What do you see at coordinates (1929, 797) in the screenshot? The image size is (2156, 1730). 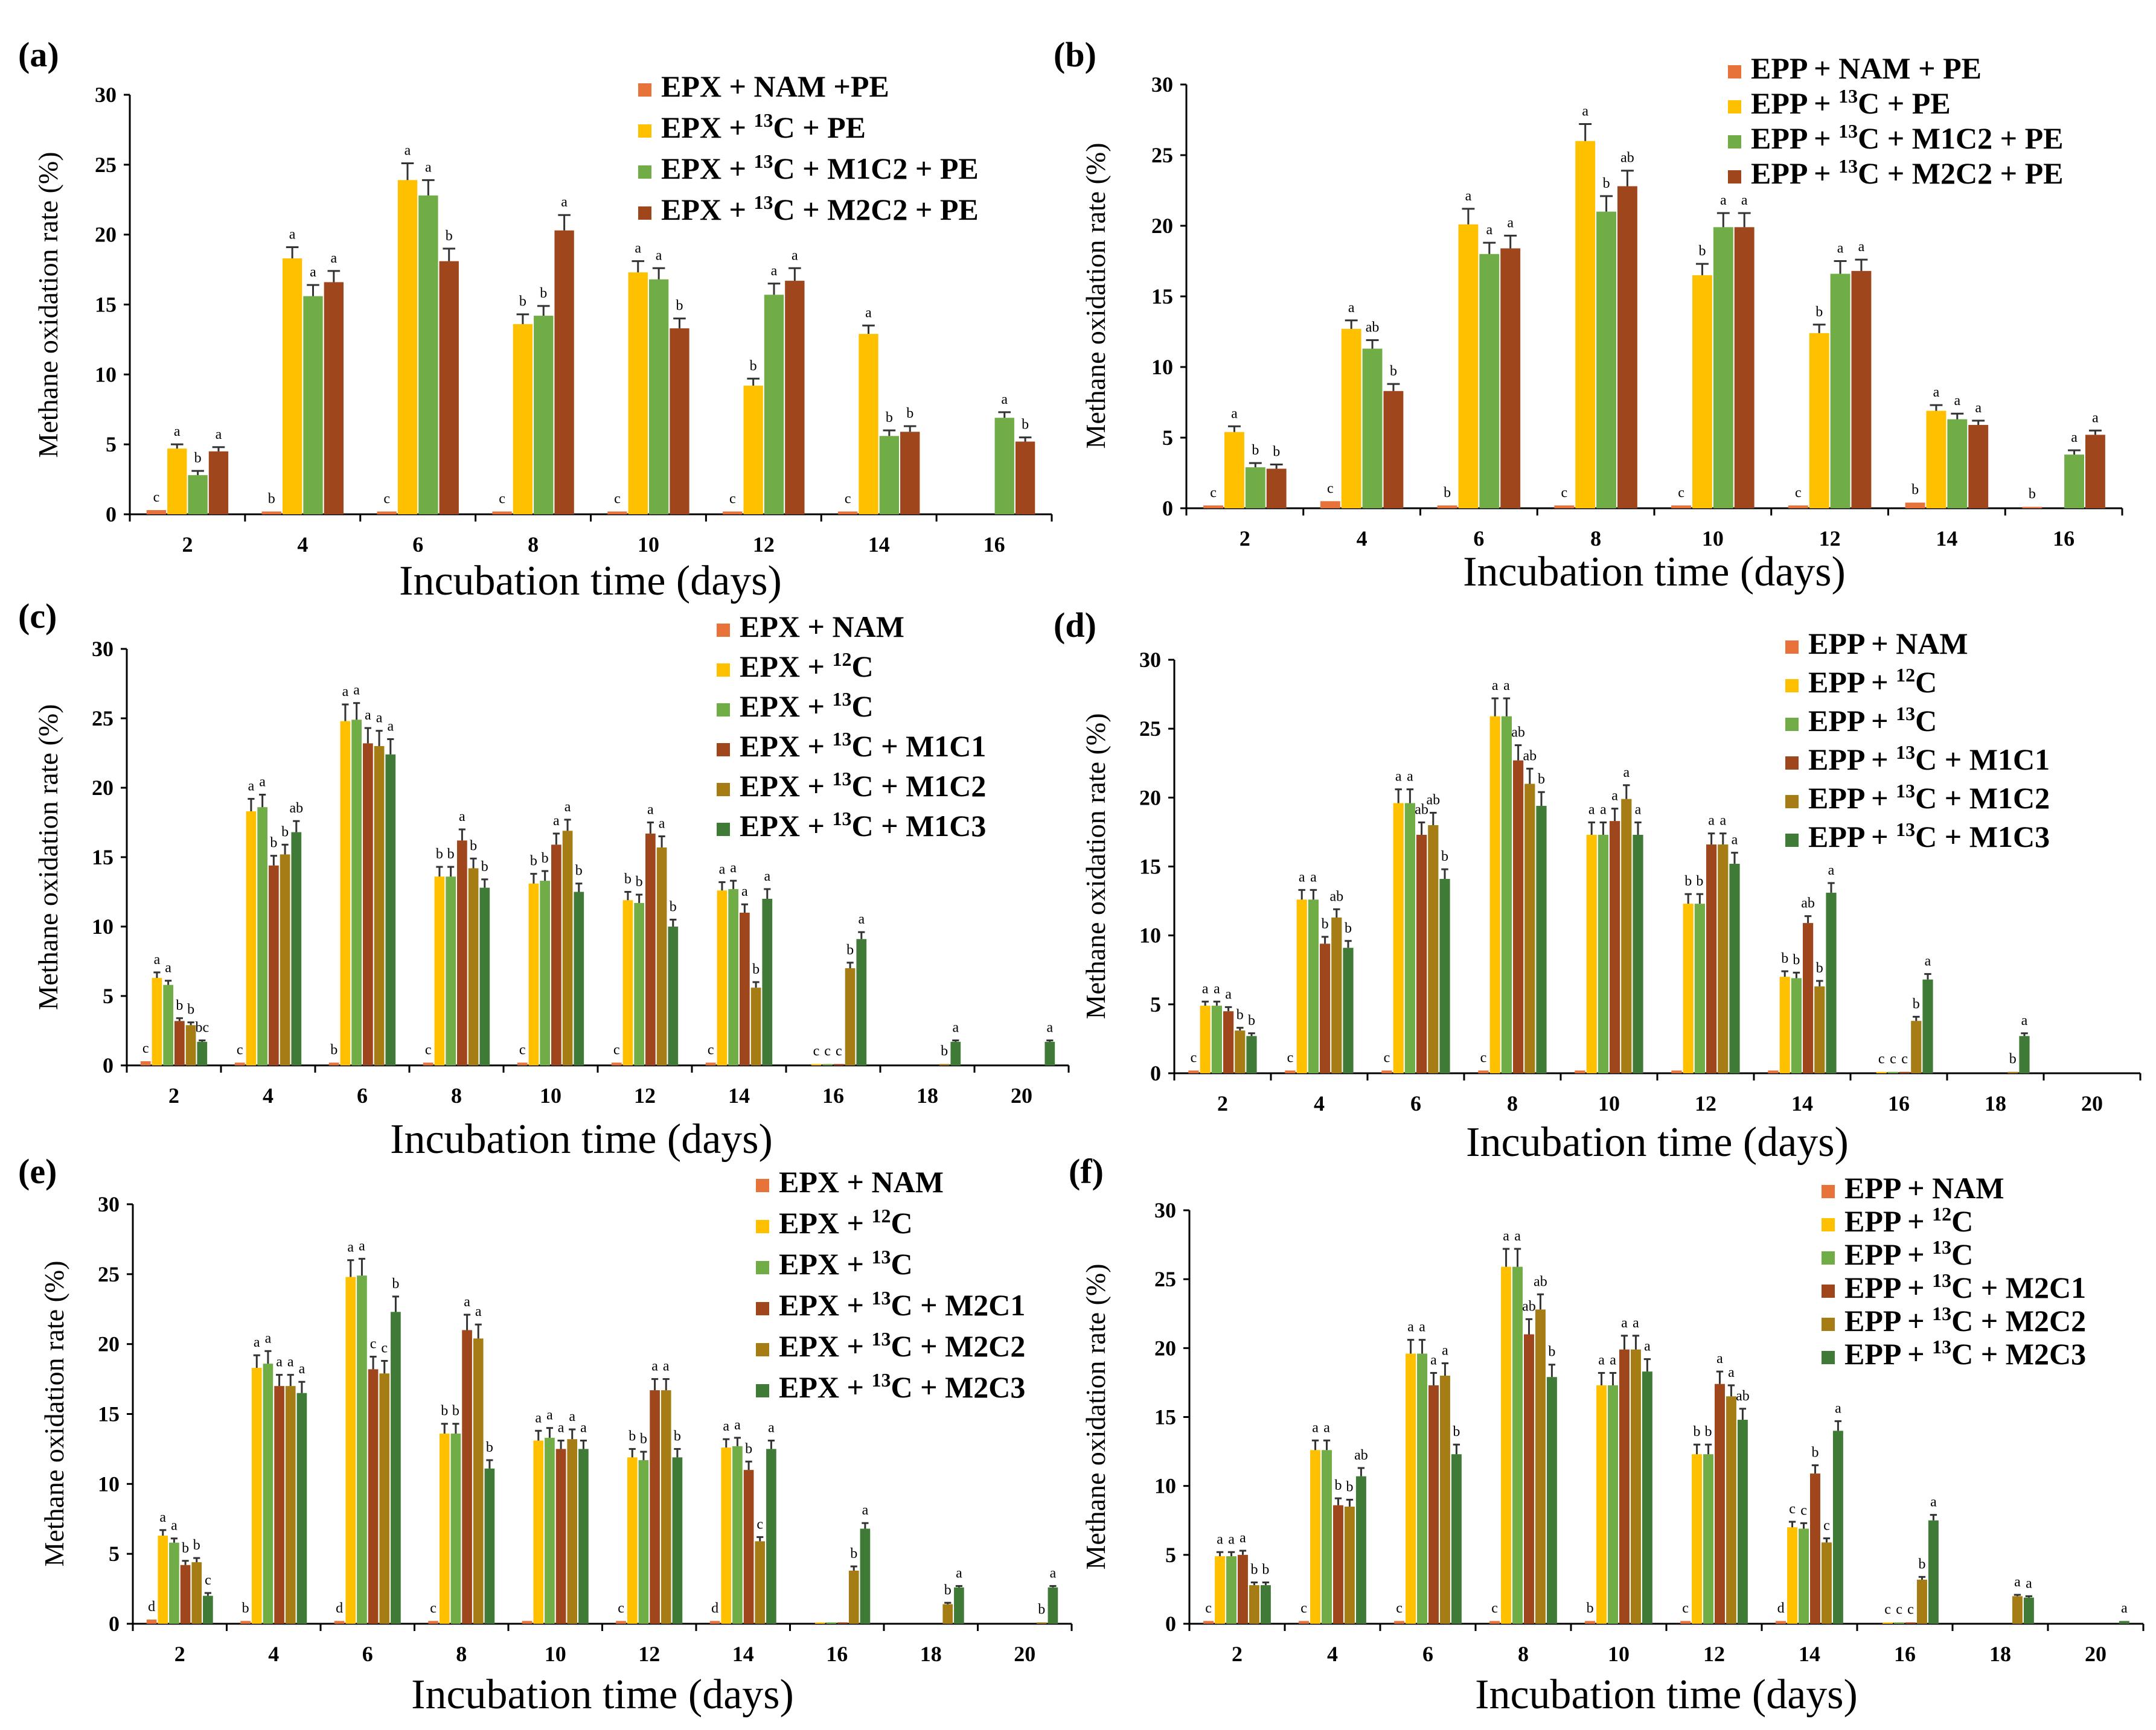 I see `legend-entry: EPP + 13C + M1C2` at bounding box center [1929, 797].